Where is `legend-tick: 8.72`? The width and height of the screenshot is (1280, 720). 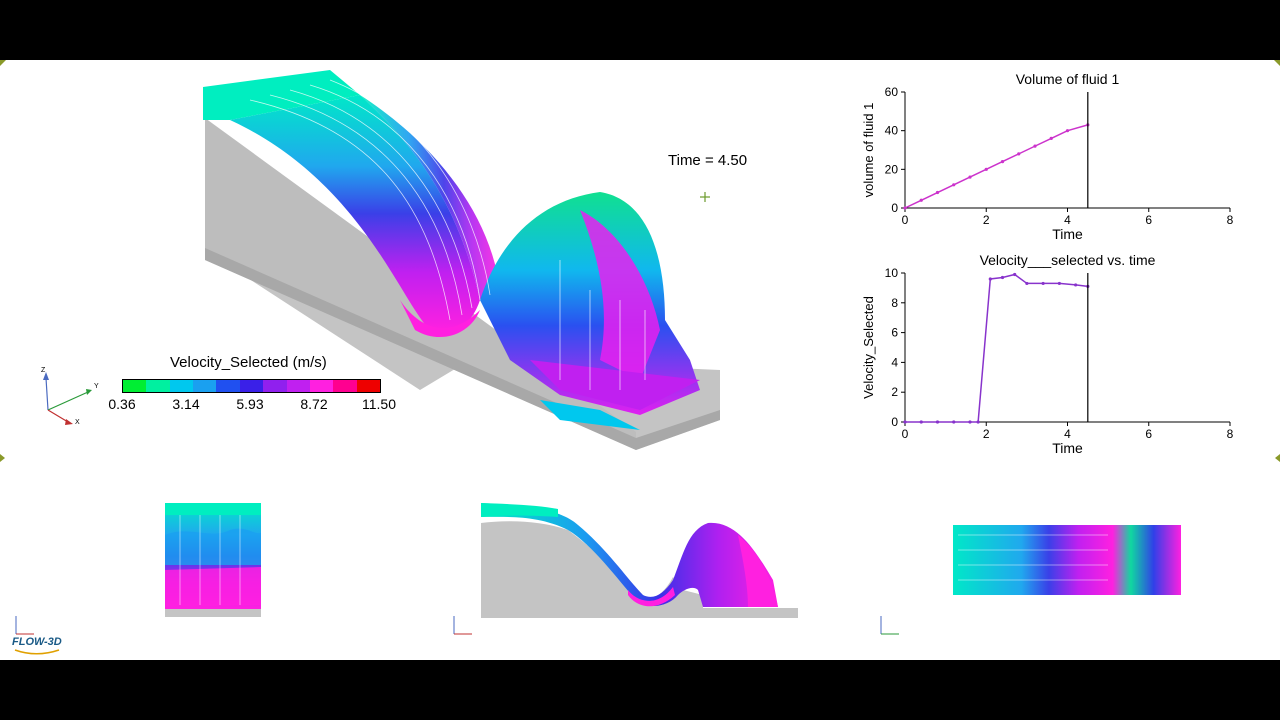
legend-tick: 8.72 is located at coordinates (314, 404).